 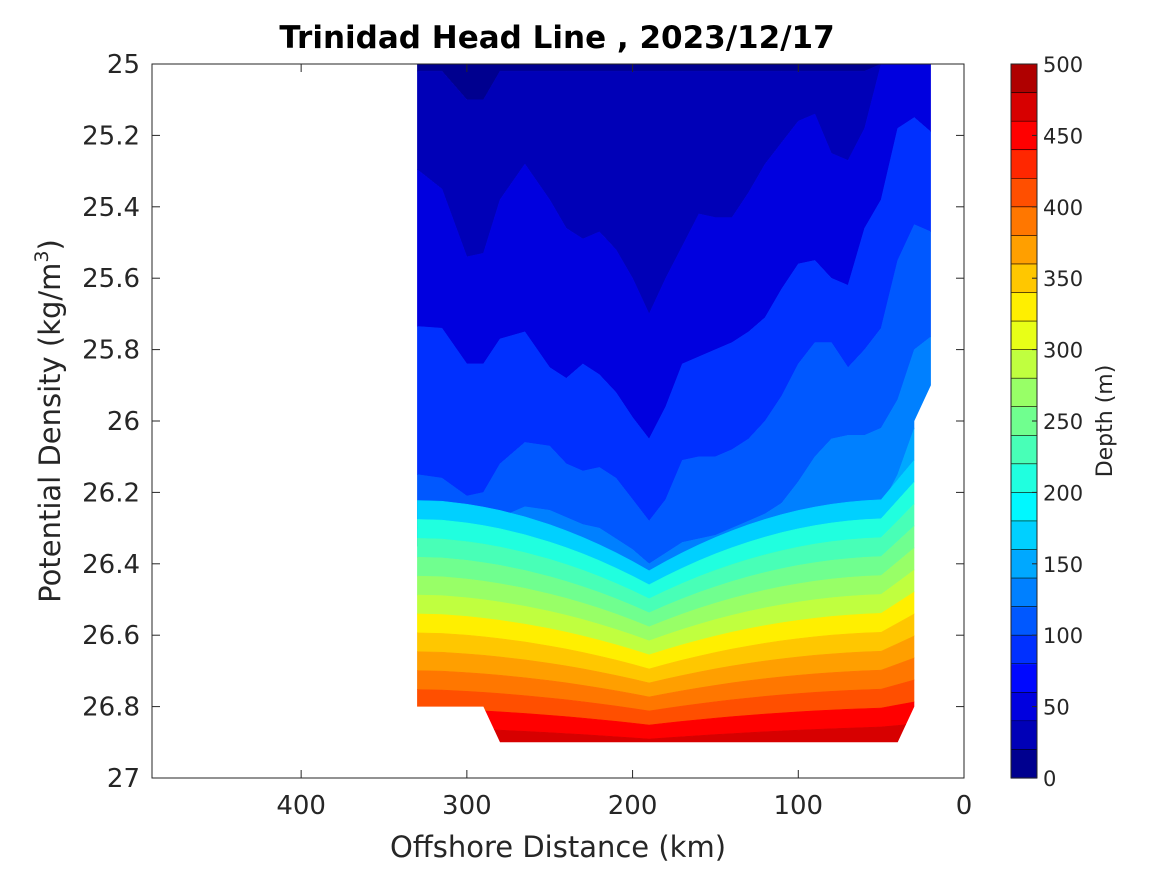 What do you see at coordinates (123, 422) in the screenshot?
I see `y-tick-label: 26` at bounding box center [123, 422].